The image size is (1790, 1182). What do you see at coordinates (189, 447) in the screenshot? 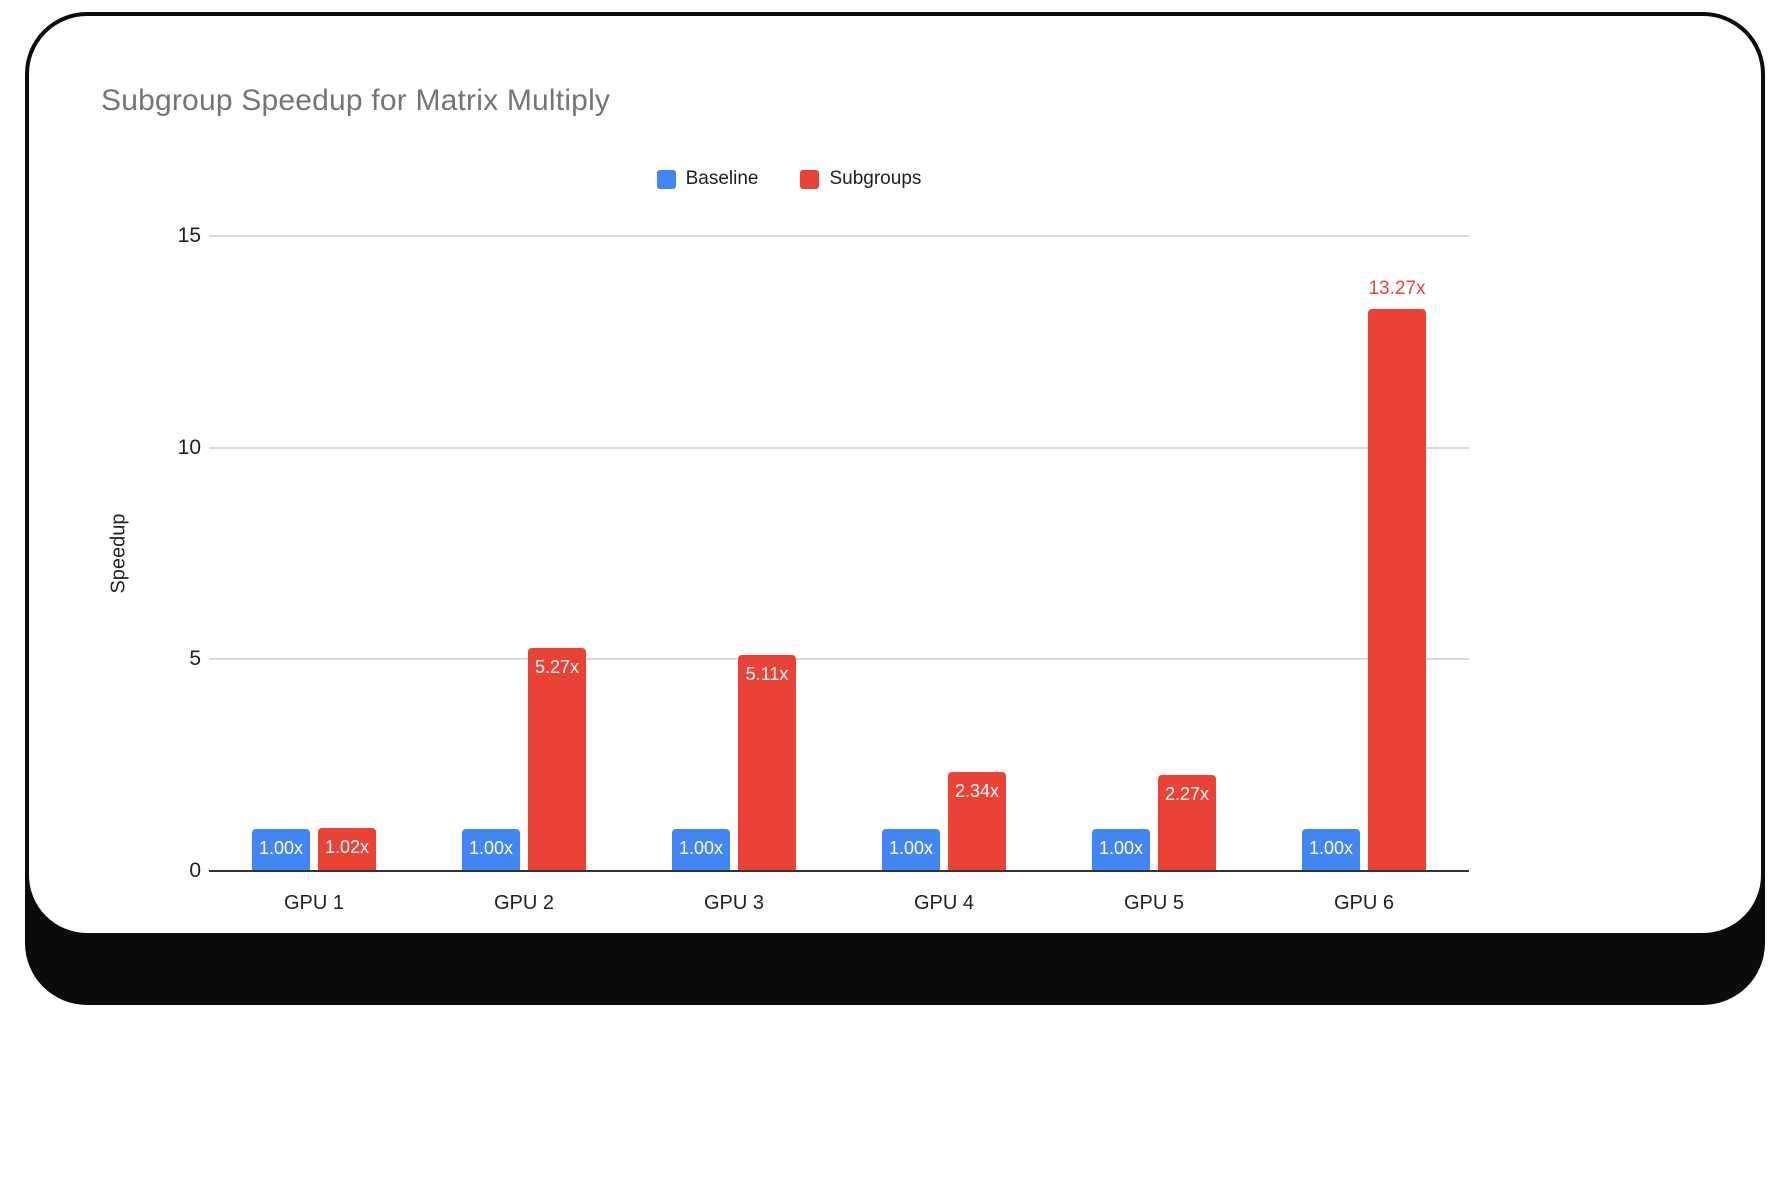
I see `y-tick-label: 10` at bounding box center [189, 447].